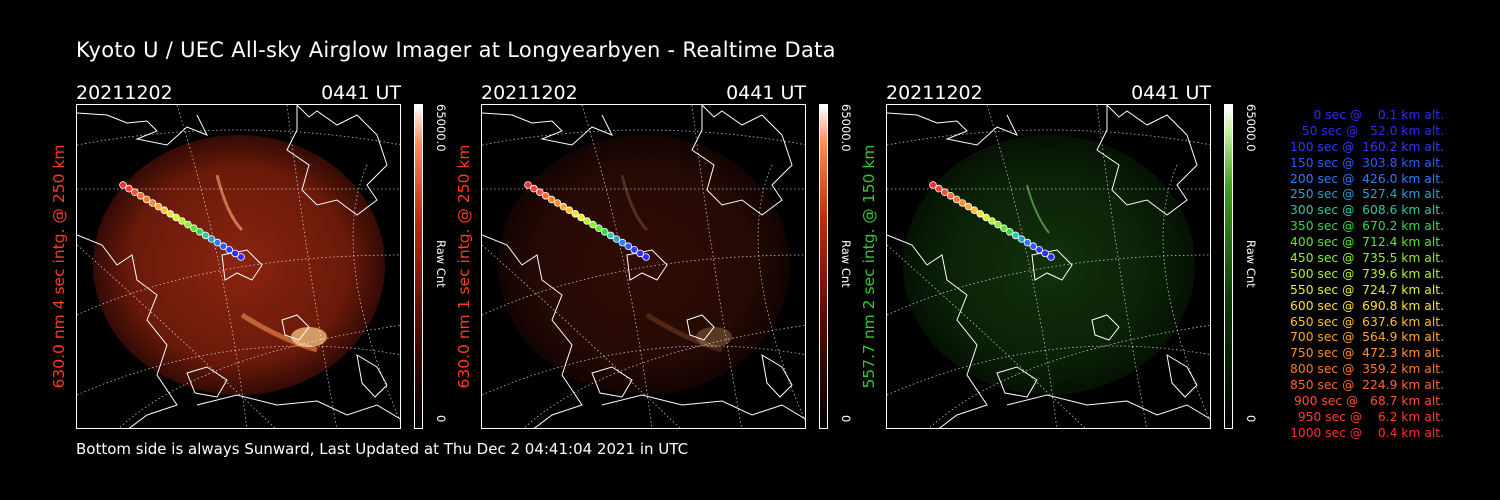 The width and height of the screenshot is (1500, 500). I want to click on legend-entry: 950 sec @ 6.2 km alt., so click(1368, 416).